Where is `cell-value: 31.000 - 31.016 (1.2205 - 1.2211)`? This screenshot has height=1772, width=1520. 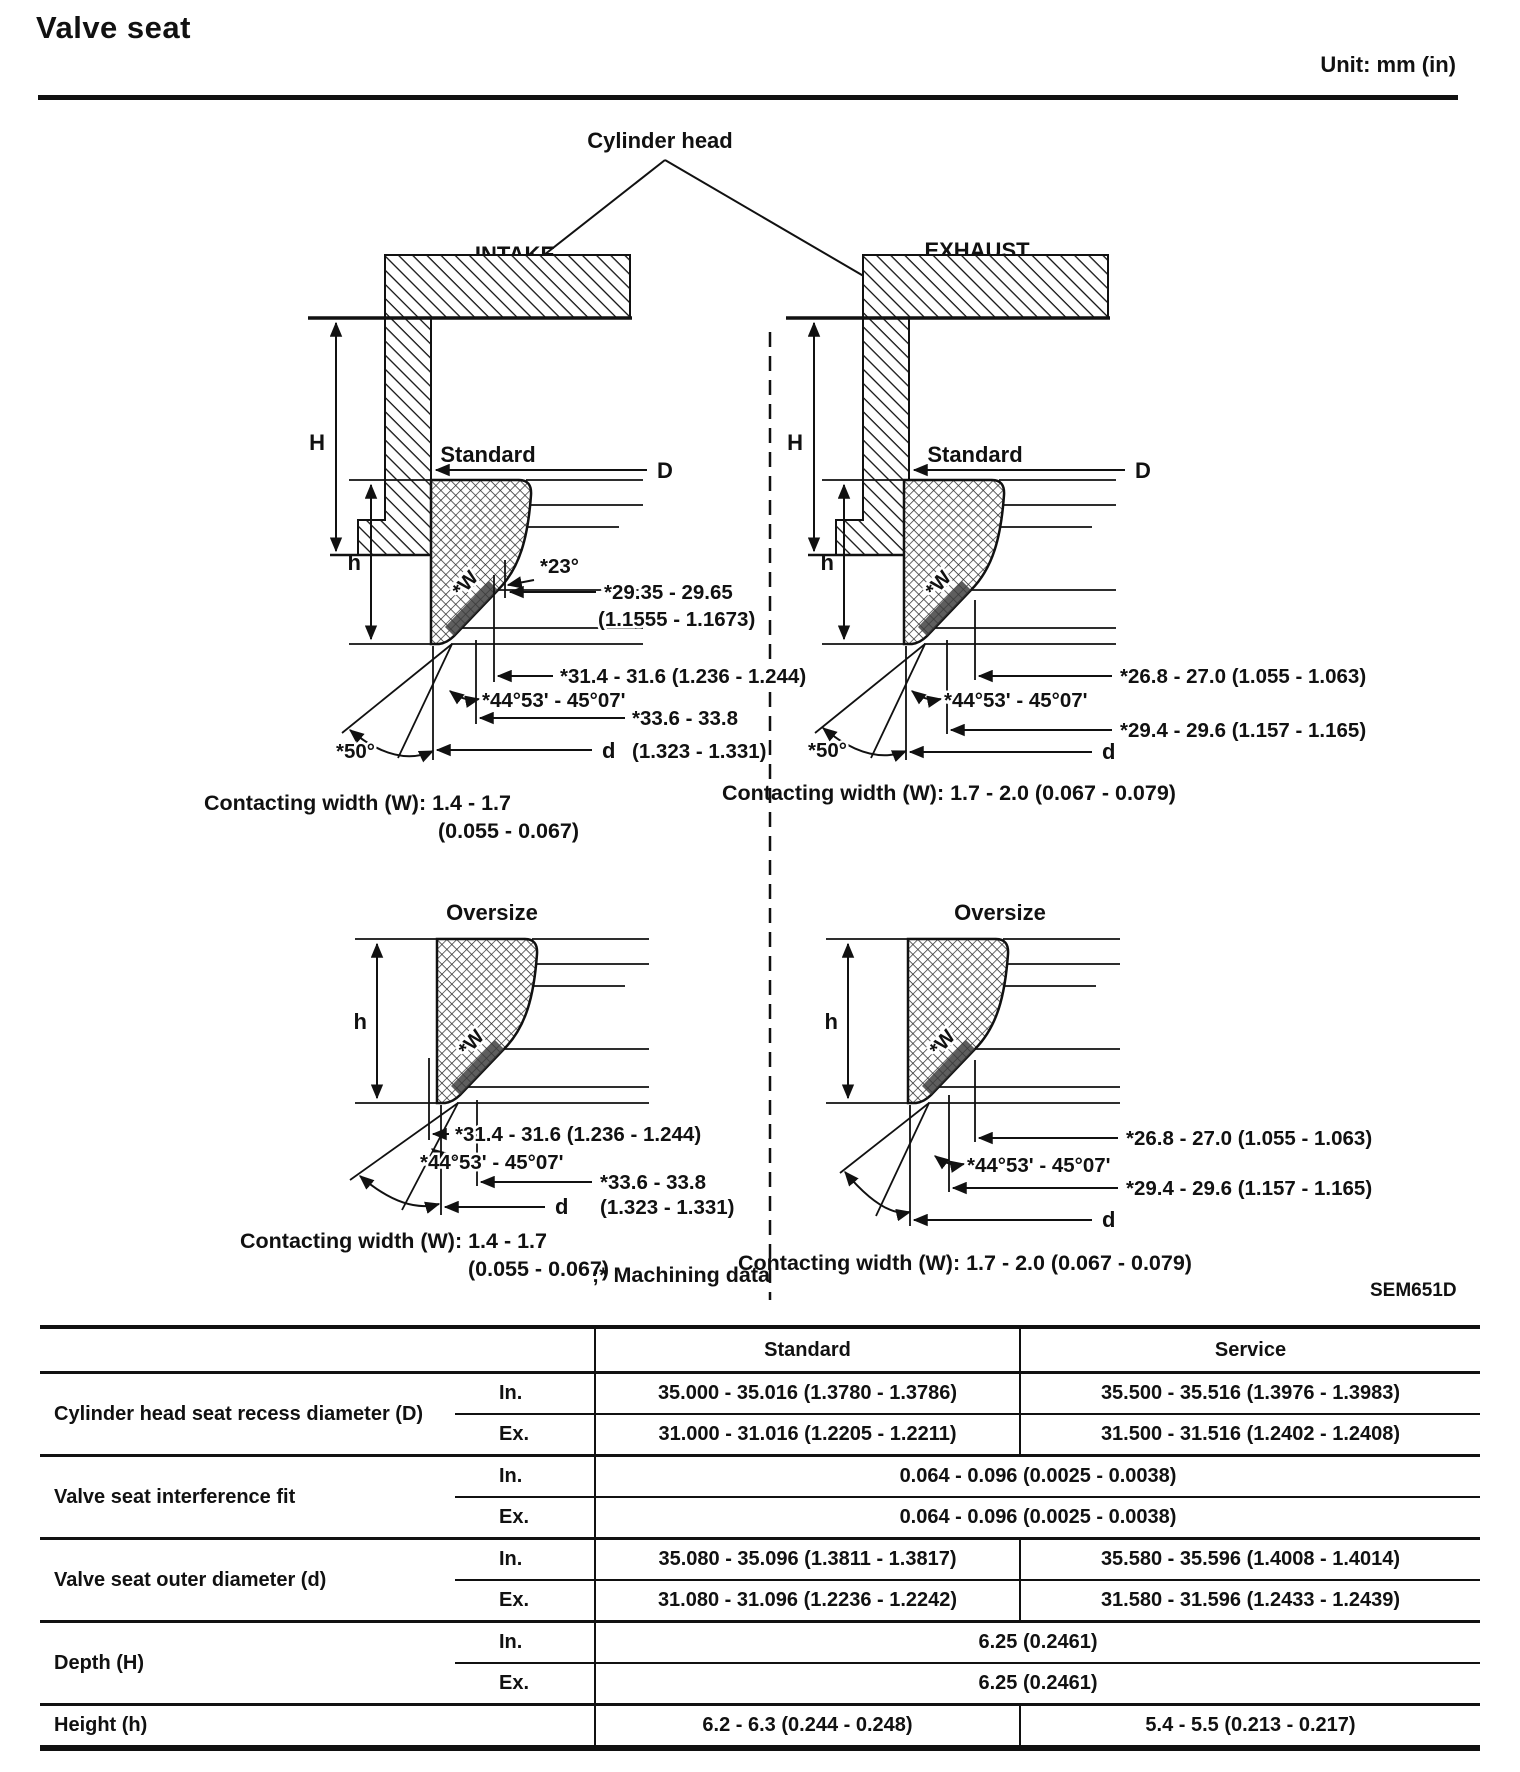 cell-value: 31.000 - 31.016 (1.2205 - 1.2211) is located at coordinates (807, 1435).